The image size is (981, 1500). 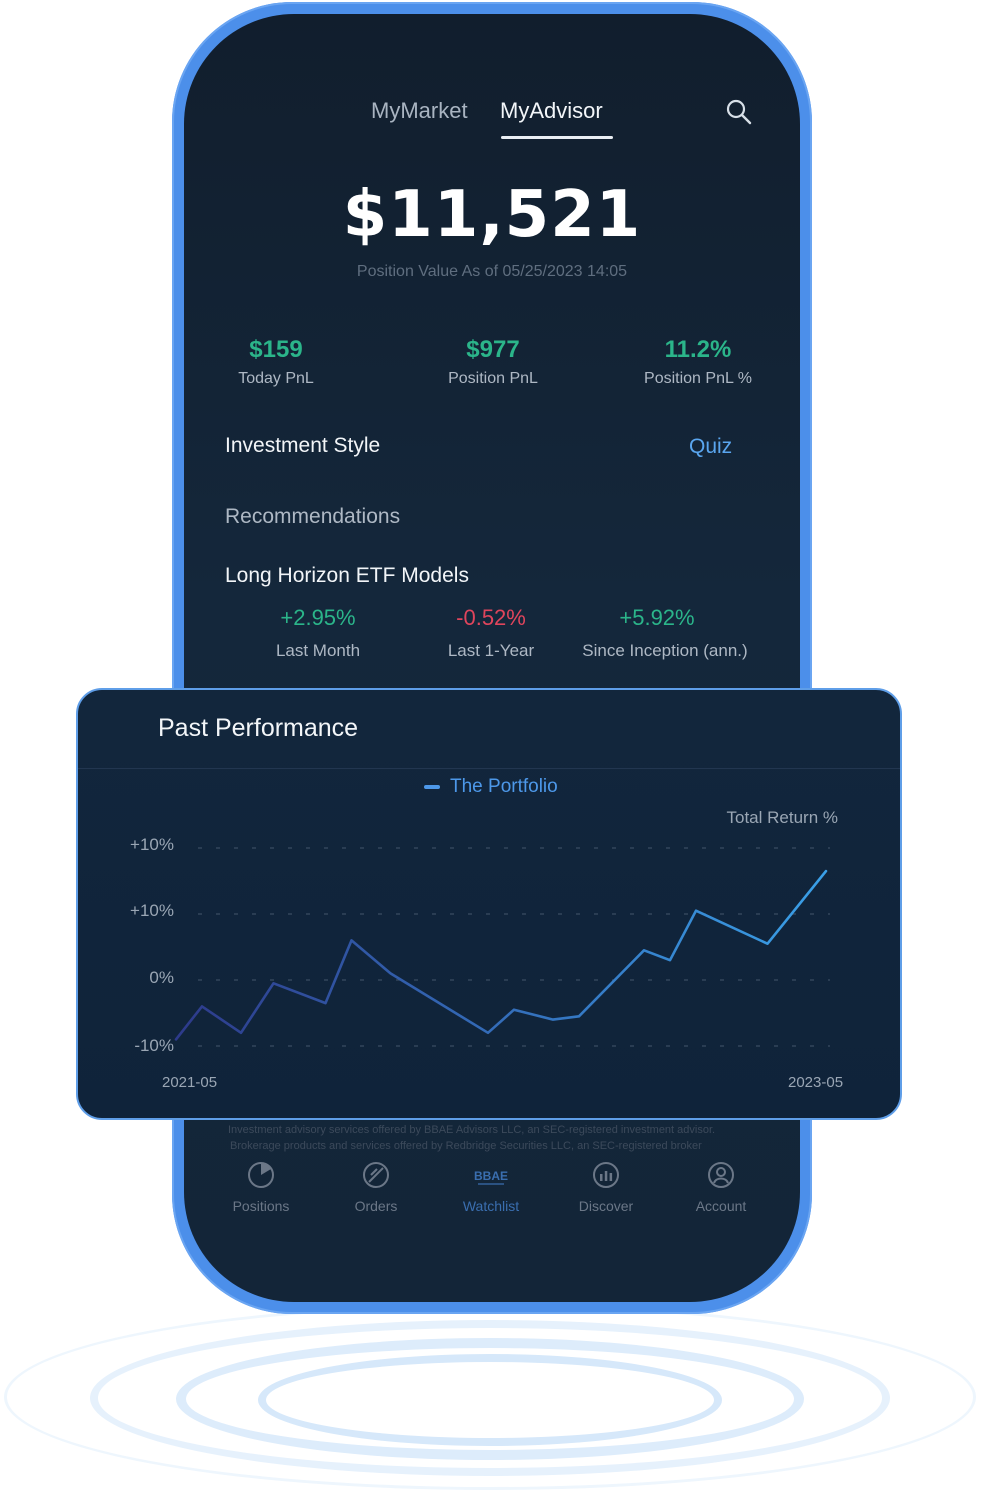 What do you see at coordinates (276, 349) in the screenshot?
I see `today-pnl-value: $159` at bounding box center [276, 349].